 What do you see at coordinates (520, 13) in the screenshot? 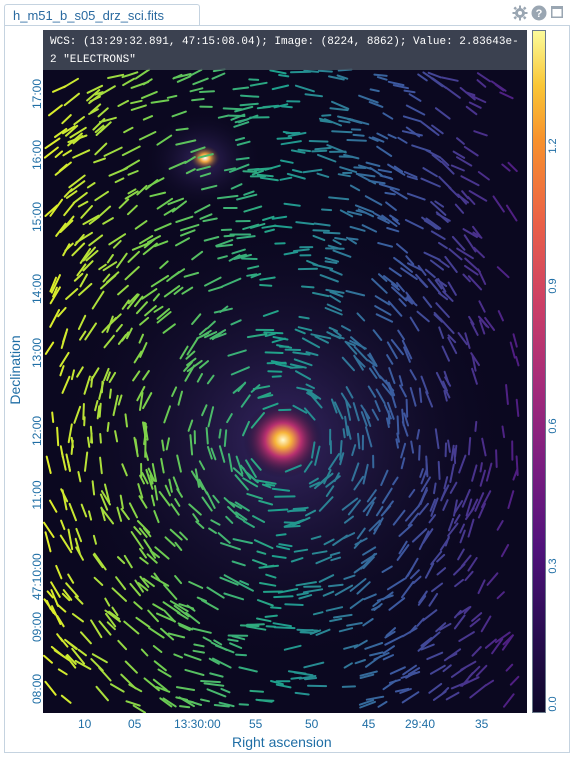
I see `gear-icon` at bounding box center [520, 13].